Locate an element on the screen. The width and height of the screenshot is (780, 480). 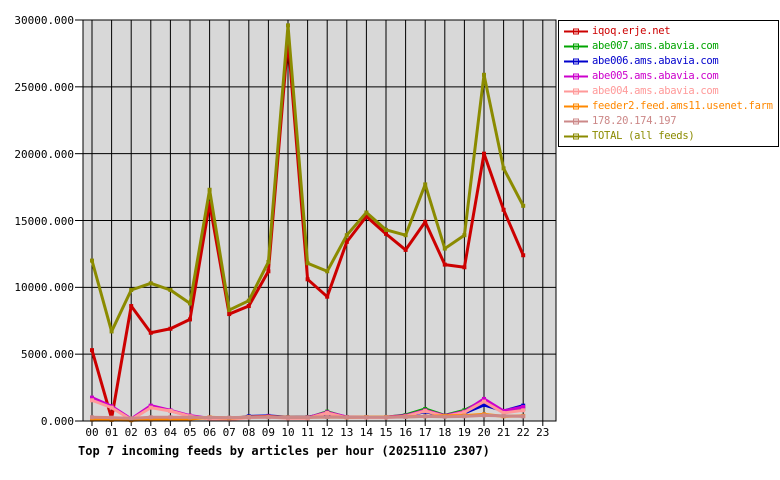
x-axis-tick-label: 18 is located at coordinates (445, 432).